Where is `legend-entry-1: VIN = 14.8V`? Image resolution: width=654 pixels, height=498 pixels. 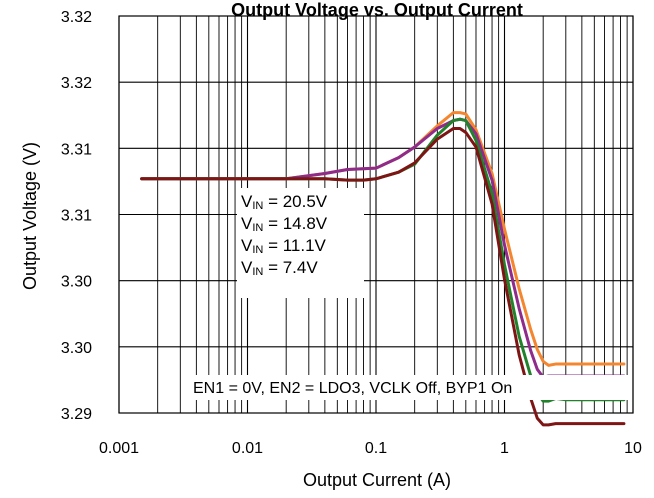
legend-entry-1: VIN = 14.8V is located at coordinates (284, 224).